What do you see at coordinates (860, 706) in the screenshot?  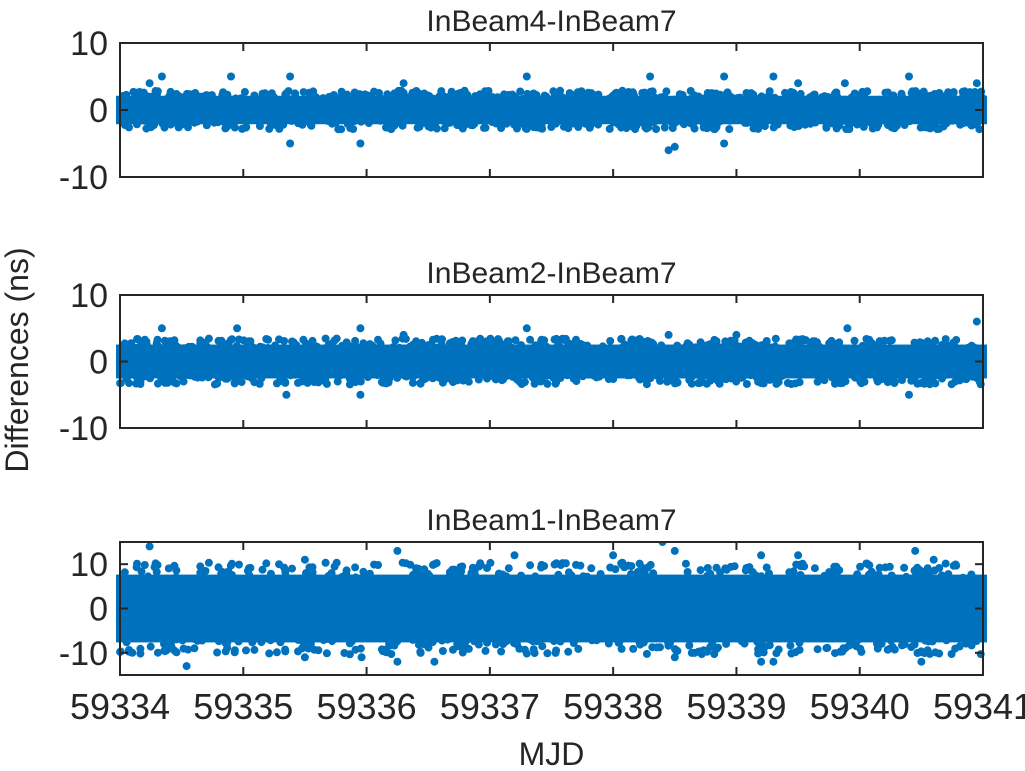 I see `x-tick-label: 59340` at bounding box center [860, 706].